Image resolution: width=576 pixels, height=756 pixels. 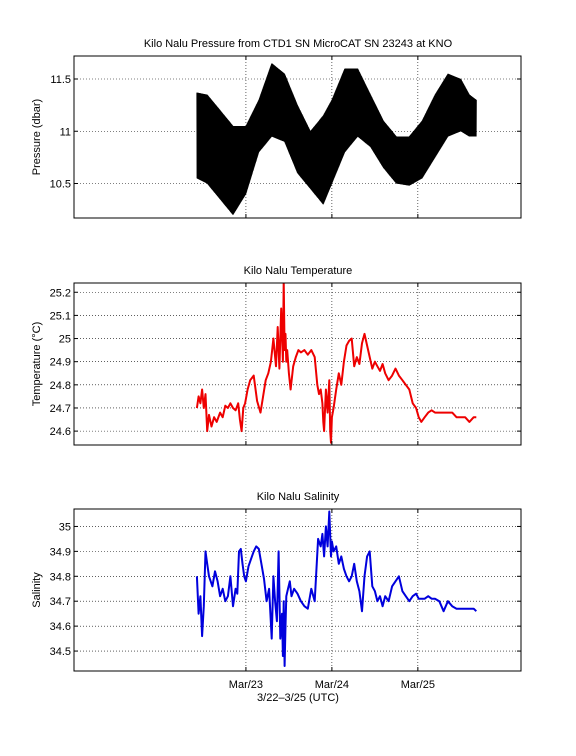 I want to click on temperature-ylabel: Temperature (°C), so click(x=37, y=364).